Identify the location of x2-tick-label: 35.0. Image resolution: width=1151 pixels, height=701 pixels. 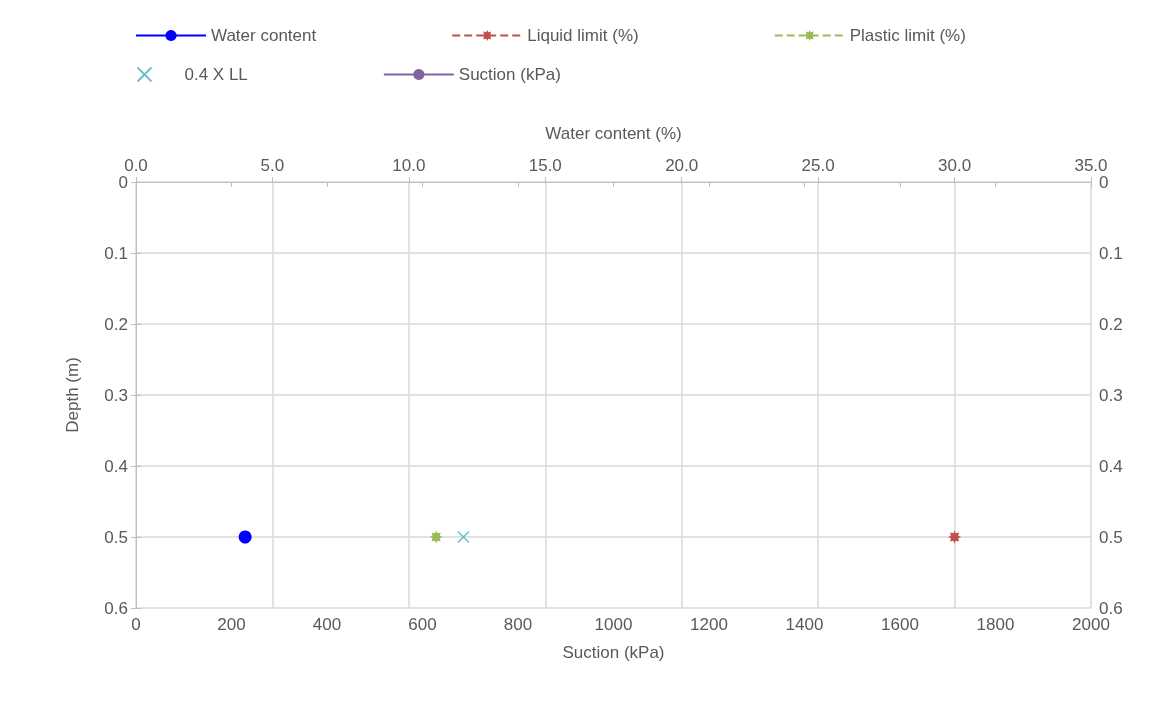
(1091, 165).